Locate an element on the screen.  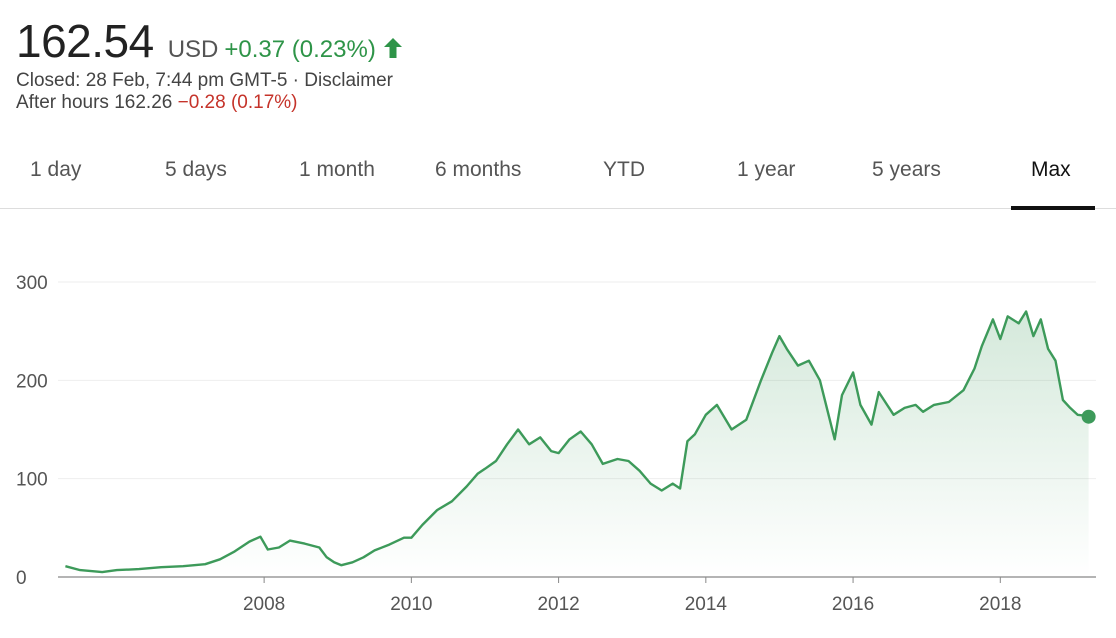
after-hours-change: −0.28 (0.17%) is located at coordinates (237, 102).